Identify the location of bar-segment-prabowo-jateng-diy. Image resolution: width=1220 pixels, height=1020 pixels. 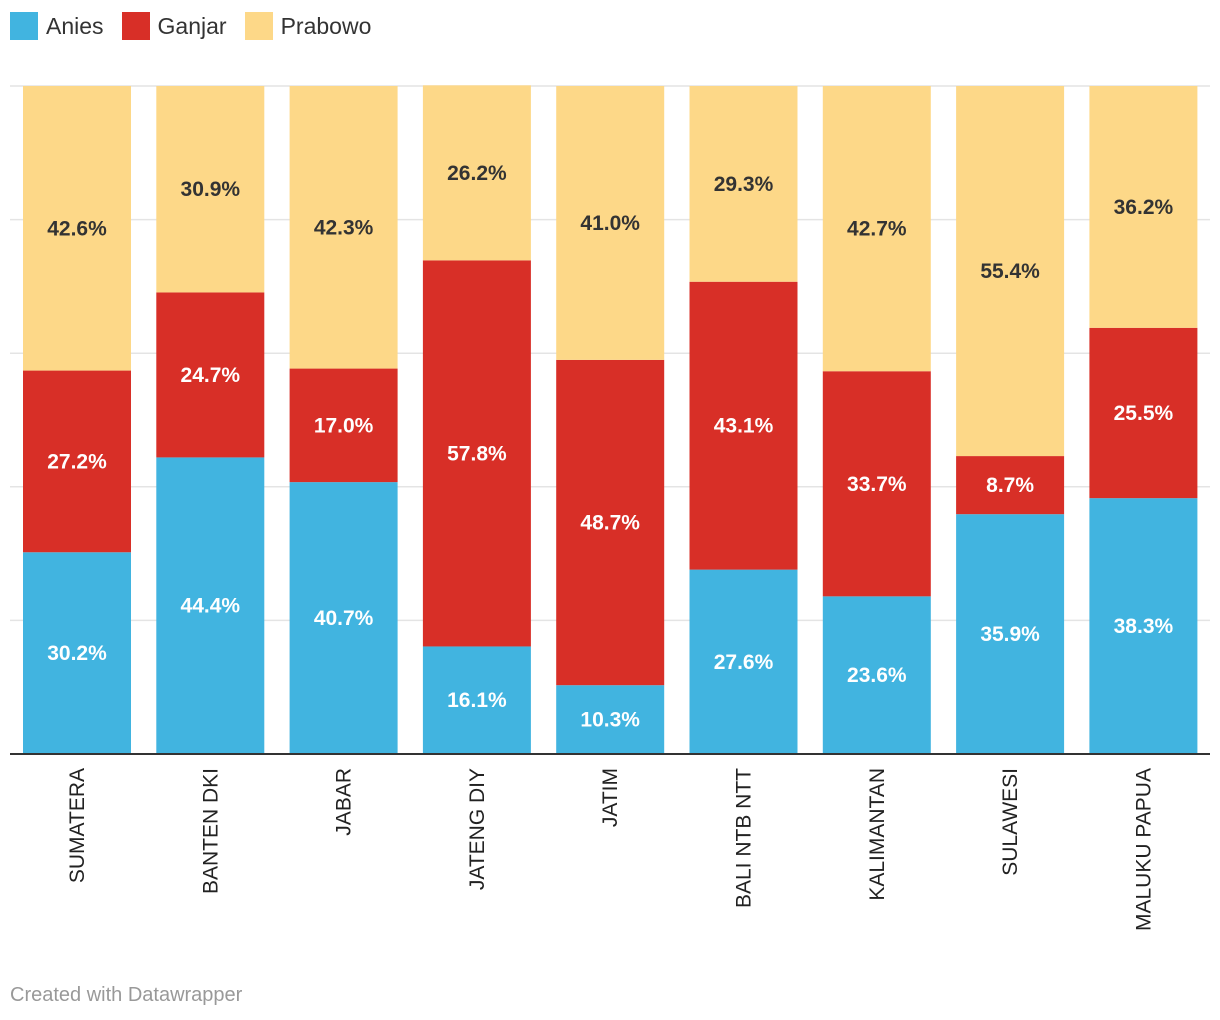
(476, 173).